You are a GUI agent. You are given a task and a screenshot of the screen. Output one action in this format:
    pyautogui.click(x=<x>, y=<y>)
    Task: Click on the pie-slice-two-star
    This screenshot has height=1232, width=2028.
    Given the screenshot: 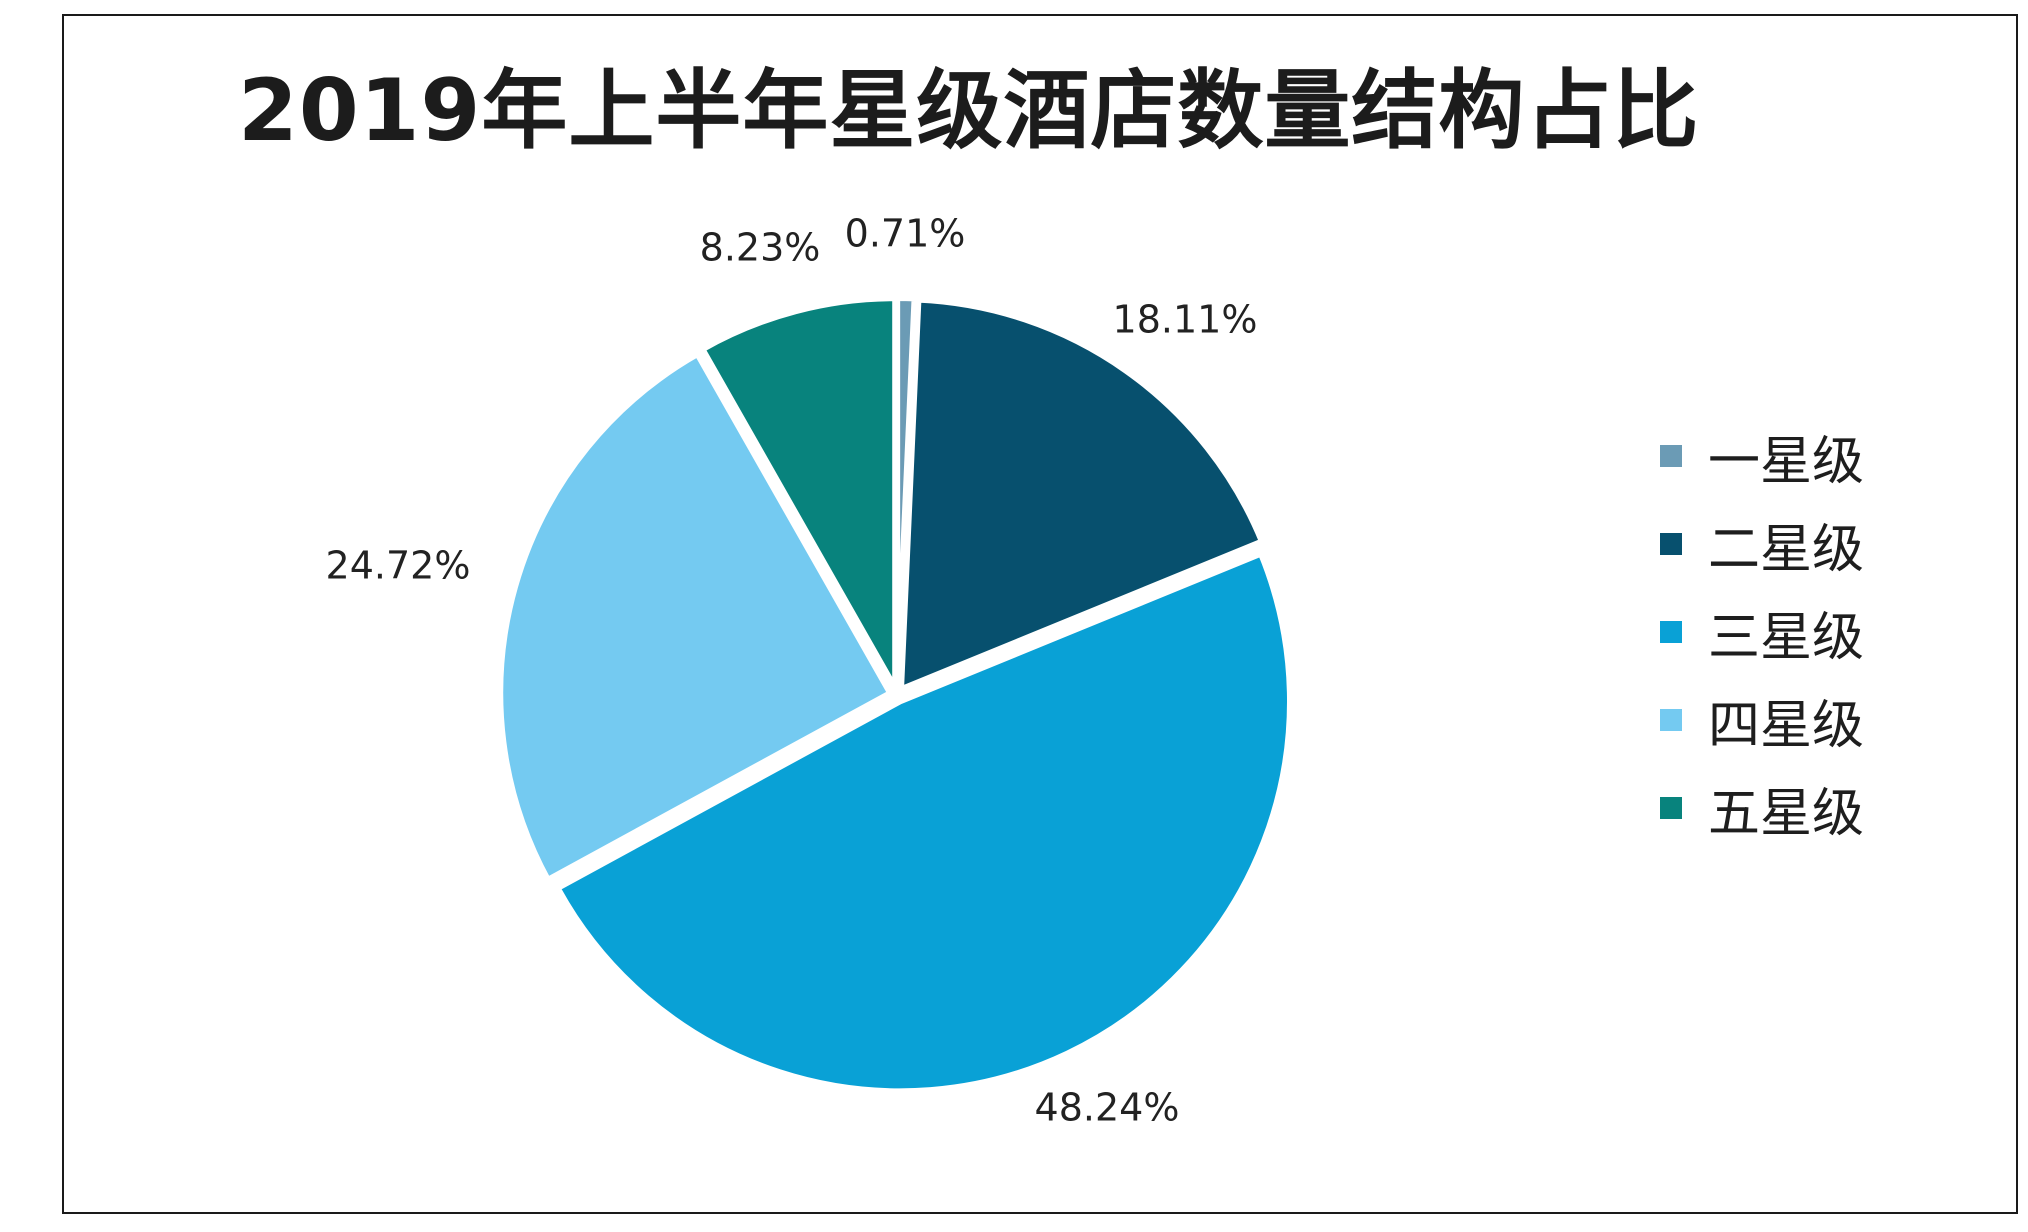 What is the action you would take?
    pyautogui.click(x=1081, y=494)
    